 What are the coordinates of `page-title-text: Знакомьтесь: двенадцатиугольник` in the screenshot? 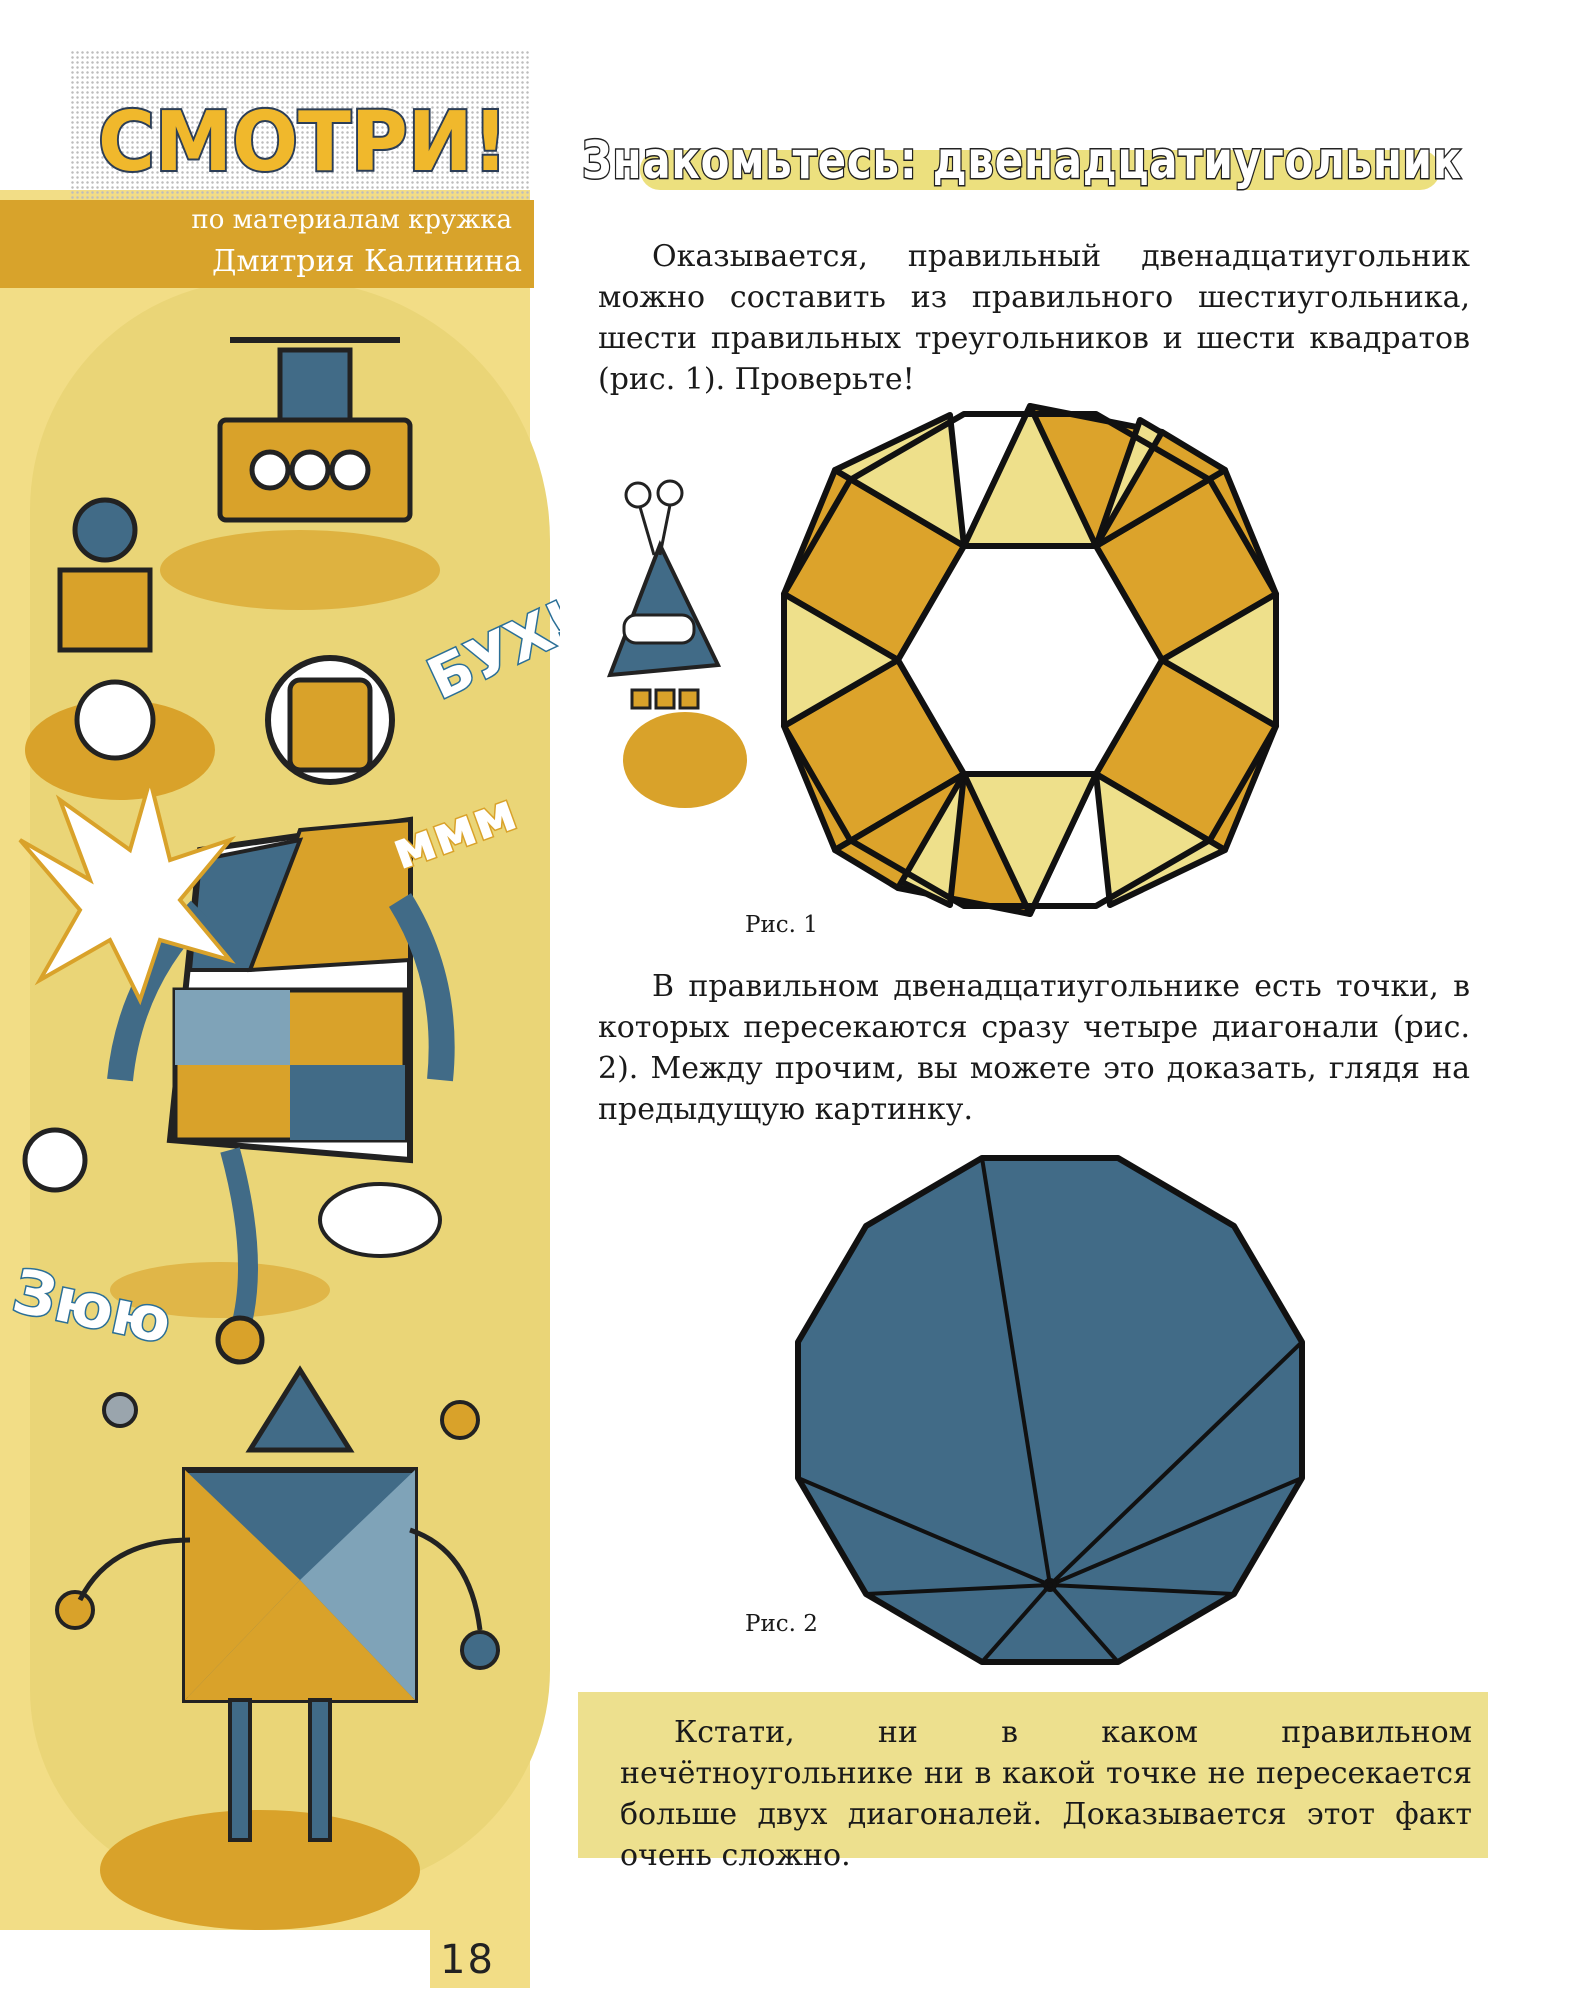 It's located at (1022, 161).